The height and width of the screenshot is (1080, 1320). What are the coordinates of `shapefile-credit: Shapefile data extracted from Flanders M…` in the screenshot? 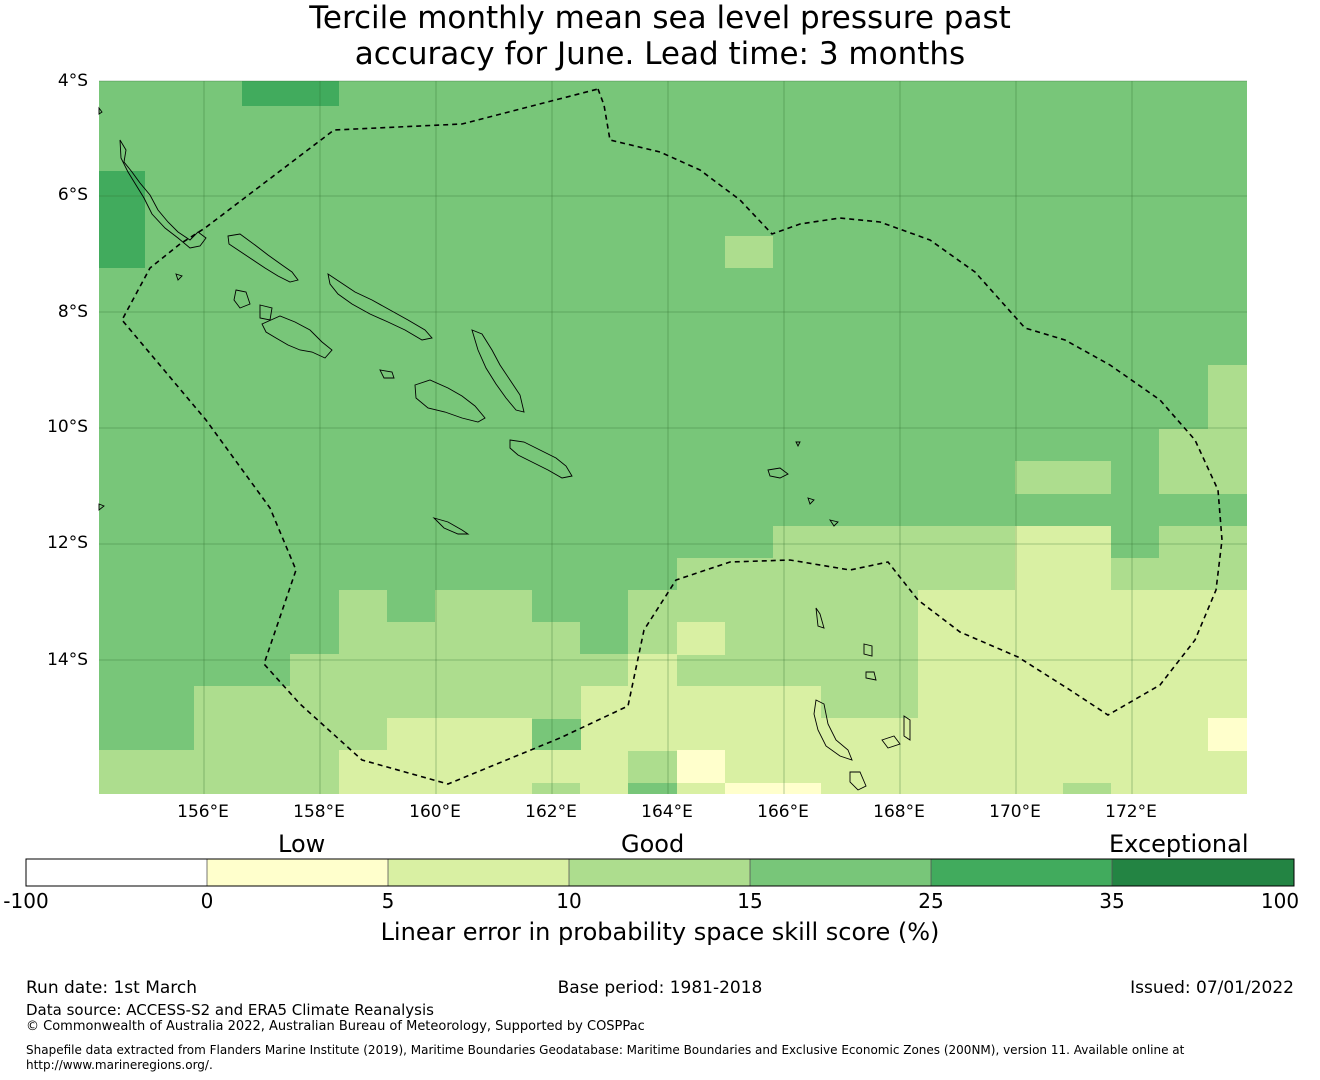 It's located at (605, 1050).